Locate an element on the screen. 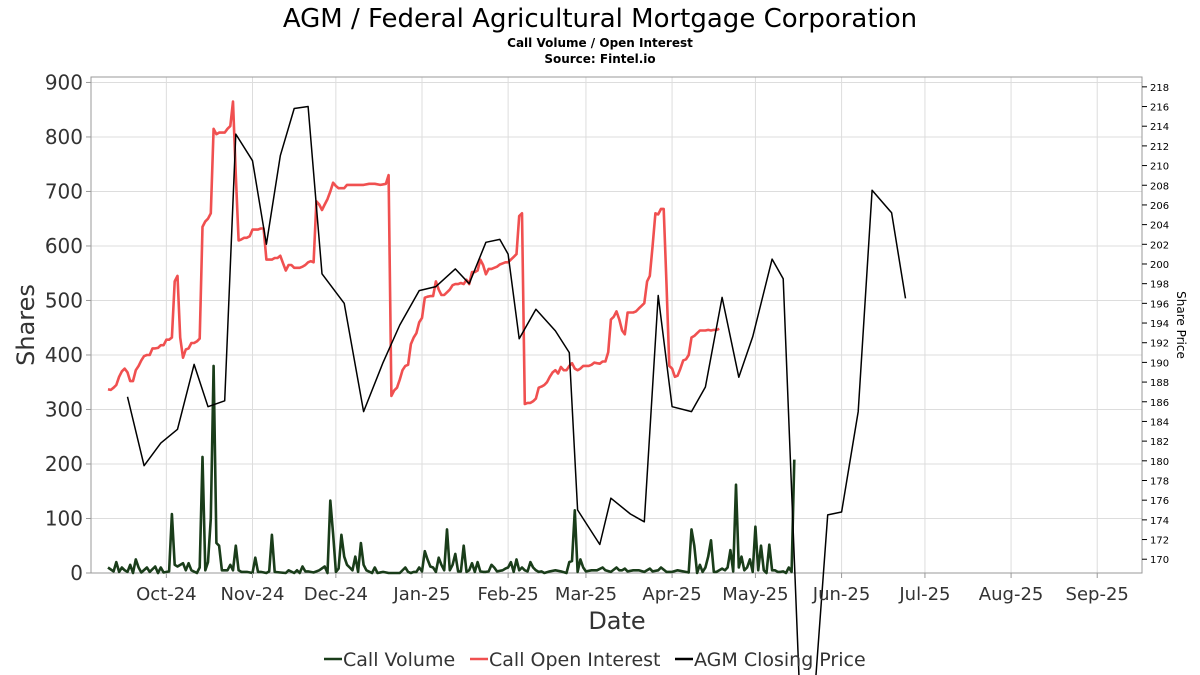 This screenshot has height=675, width=1200. y2-tick-label: 188 is located at coordinates (1159, 383).